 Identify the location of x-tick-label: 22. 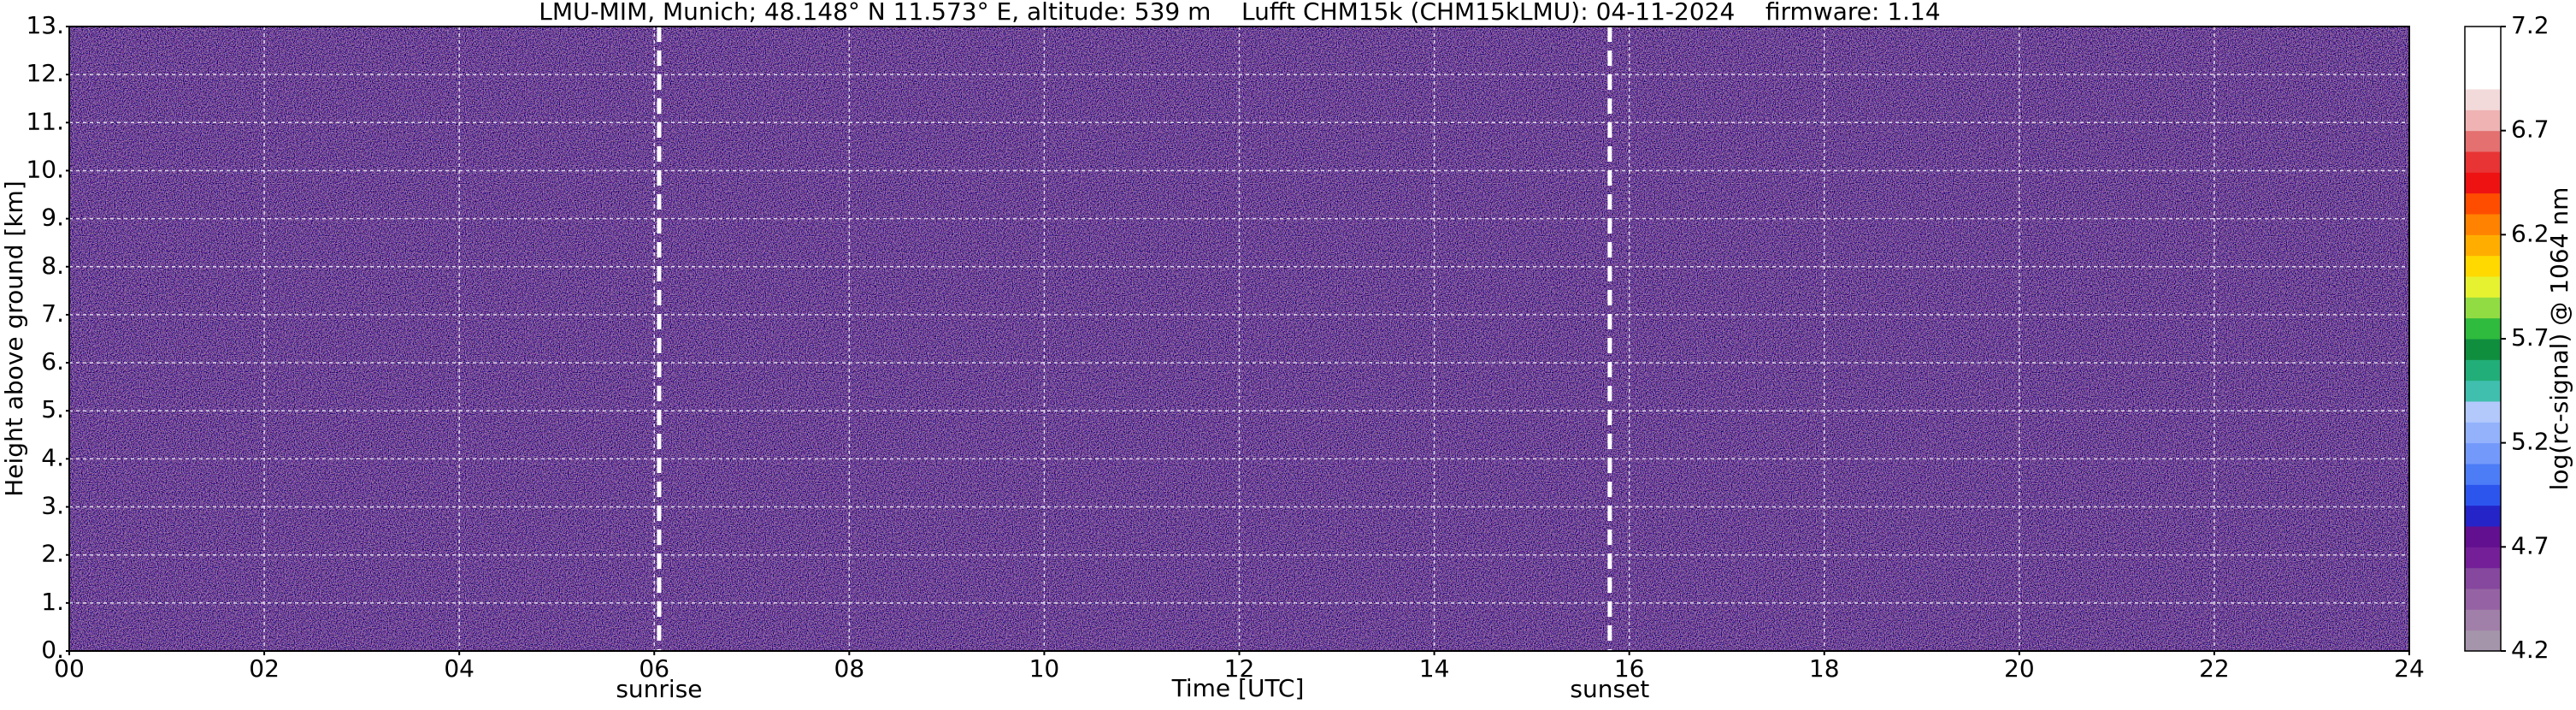
(2214, 668).